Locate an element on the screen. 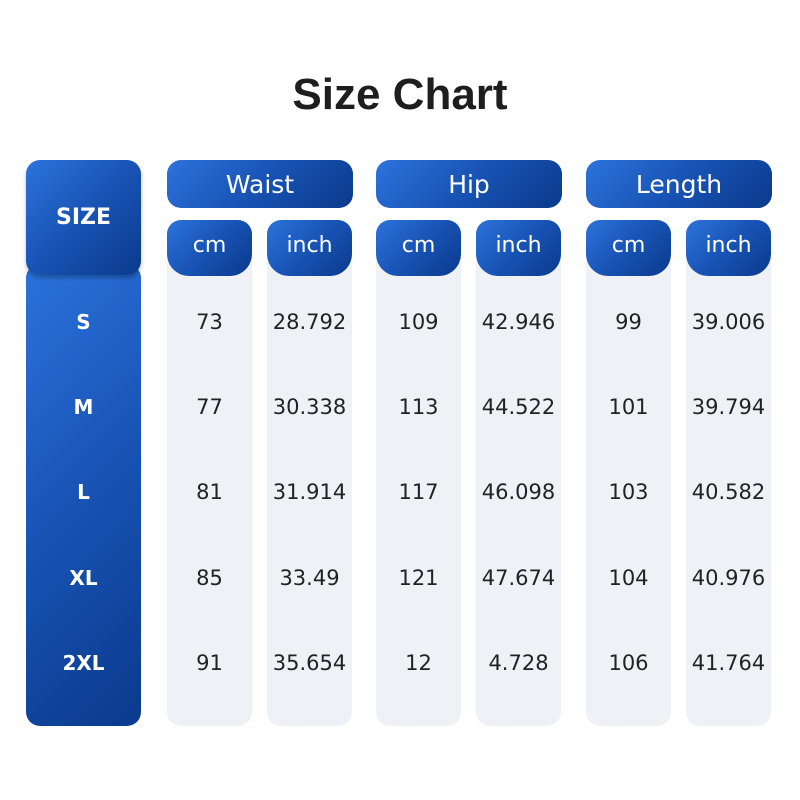  cell: 33.49 is located at coordinates (309, 578).